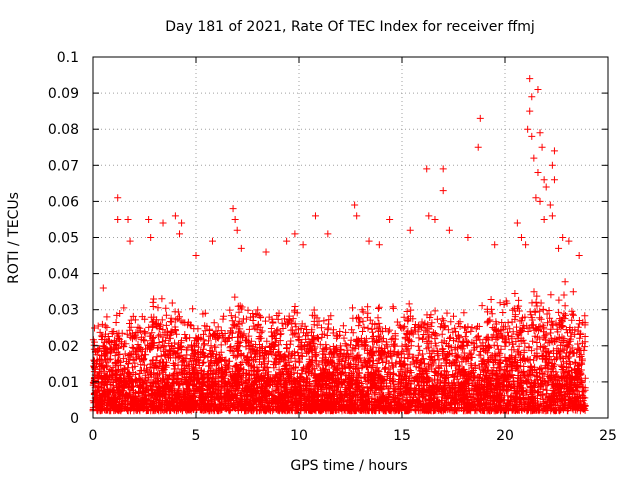  I want to click on x-tick-label: 0, so click(93, 436).